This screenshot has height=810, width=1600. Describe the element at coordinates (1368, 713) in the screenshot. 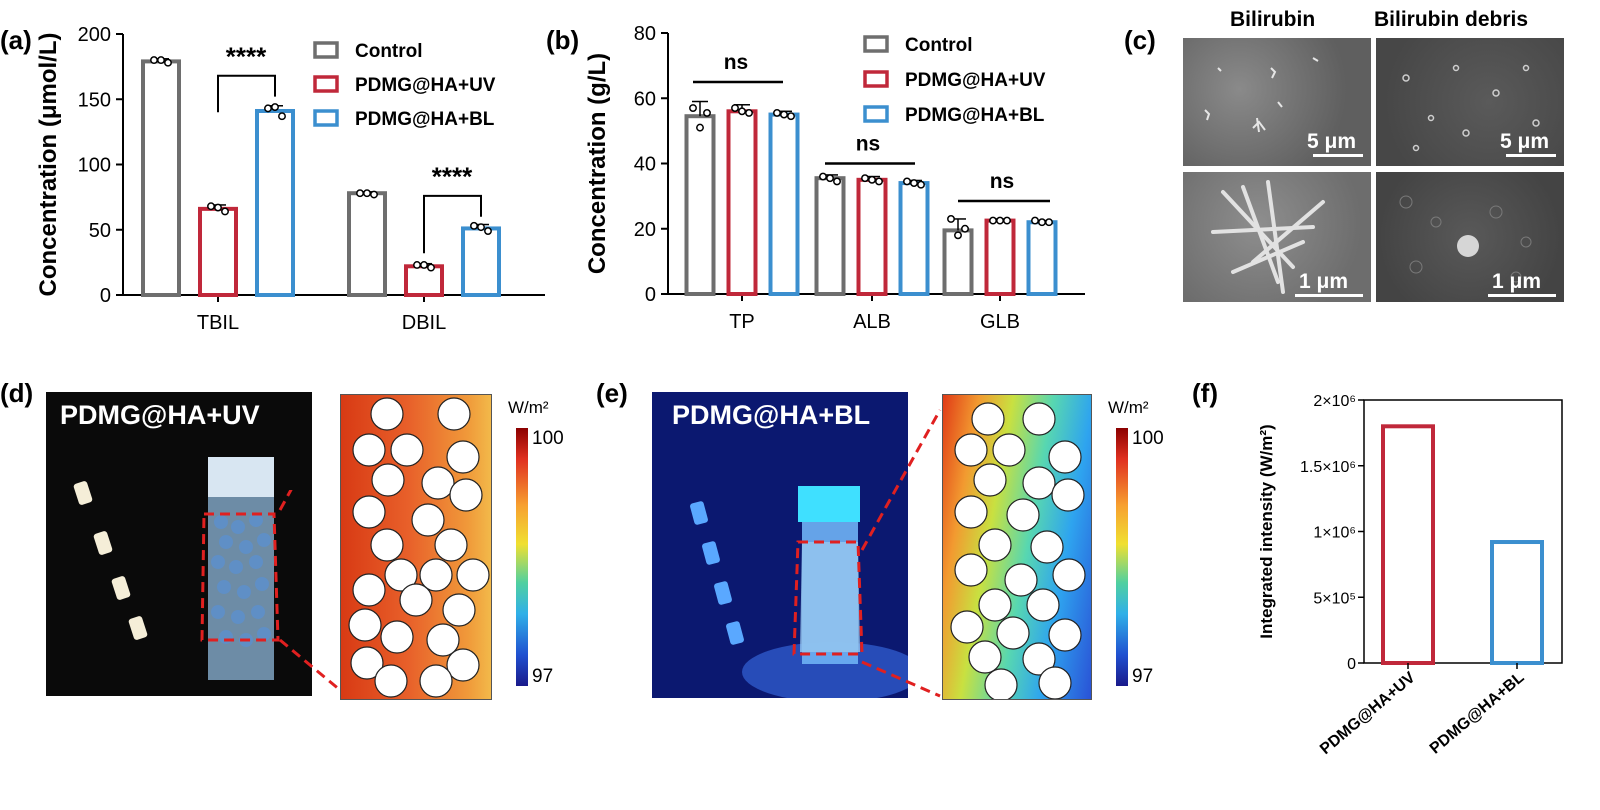

I see `x-tick-label: PDMG@HA+UV` at that location.